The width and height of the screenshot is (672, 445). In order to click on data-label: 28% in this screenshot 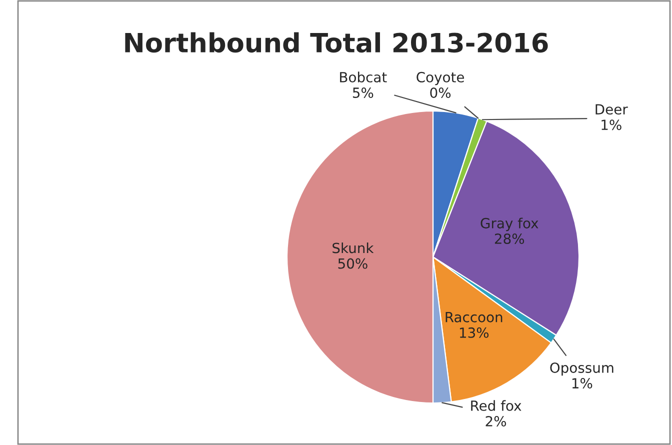, I will do `click(509, 238)`.